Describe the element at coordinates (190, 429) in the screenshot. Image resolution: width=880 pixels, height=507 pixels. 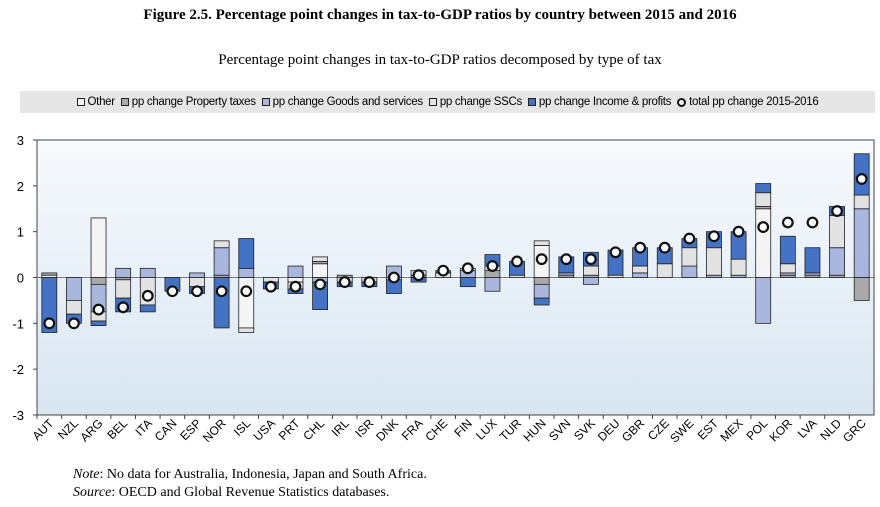
I see `x-tick-label-esp: ESP` at that location.